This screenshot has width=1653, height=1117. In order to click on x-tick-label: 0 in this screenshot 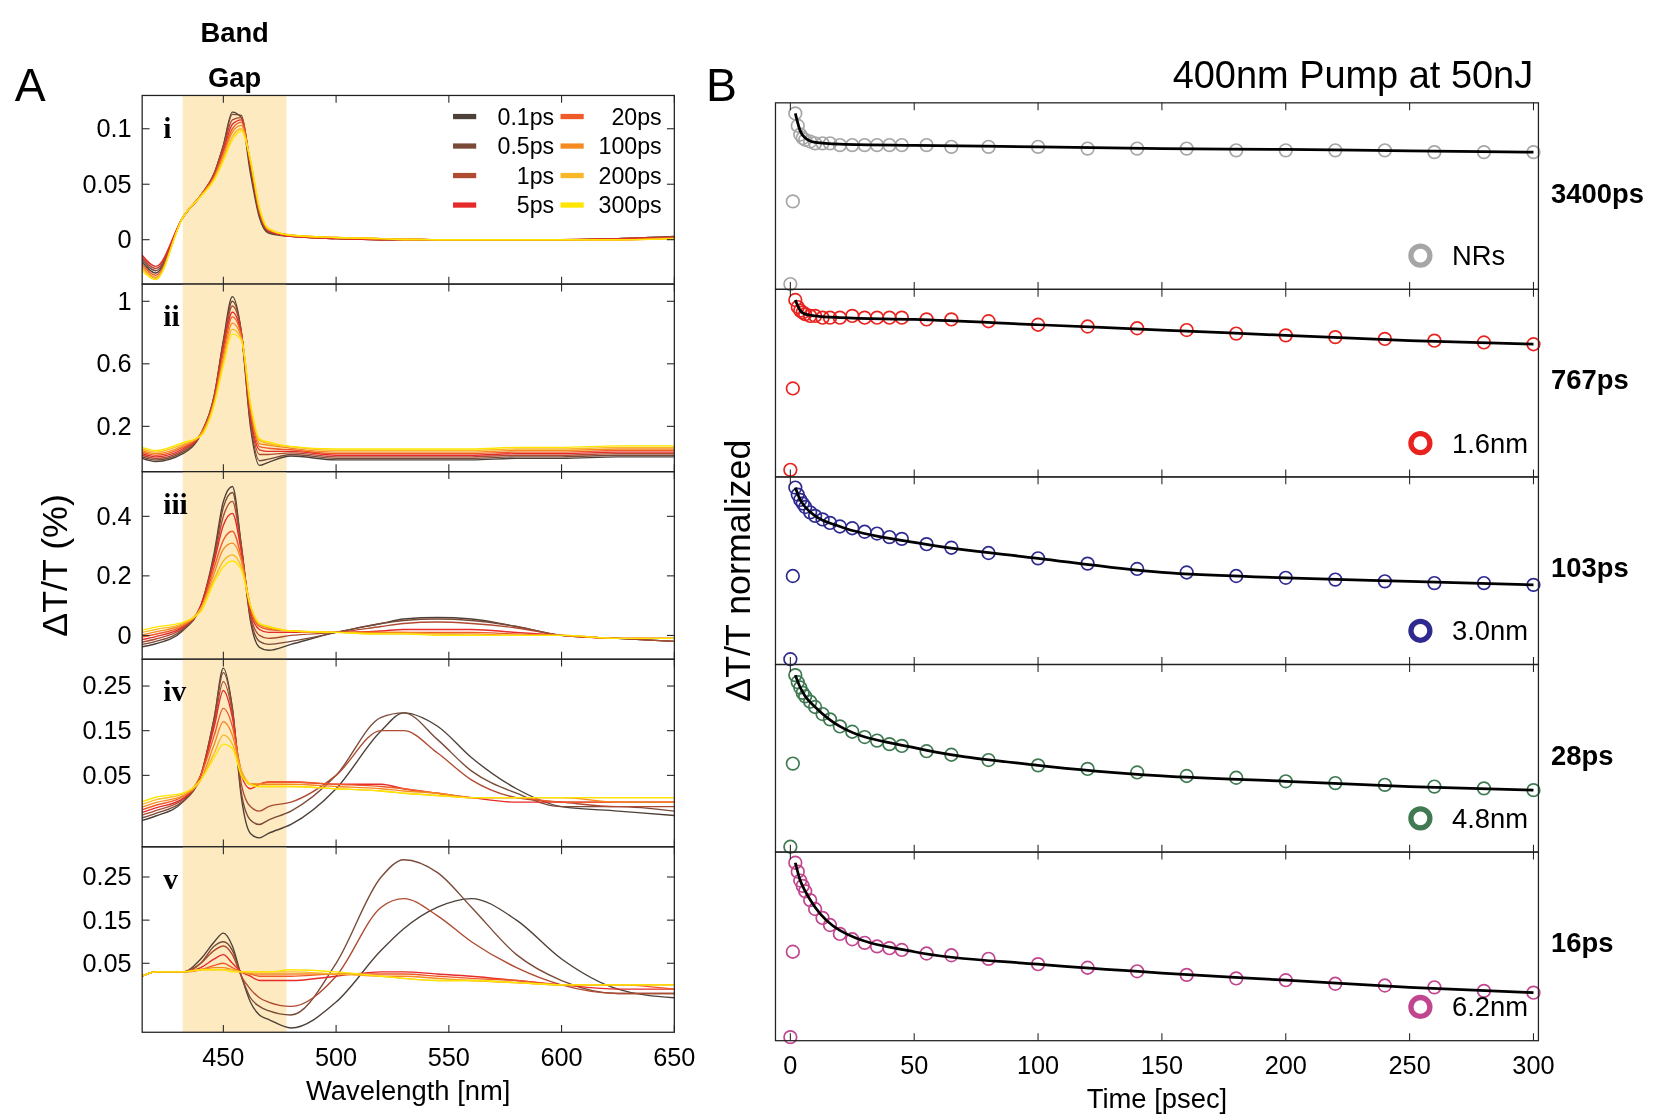, I will do `click(790, 1065)`.